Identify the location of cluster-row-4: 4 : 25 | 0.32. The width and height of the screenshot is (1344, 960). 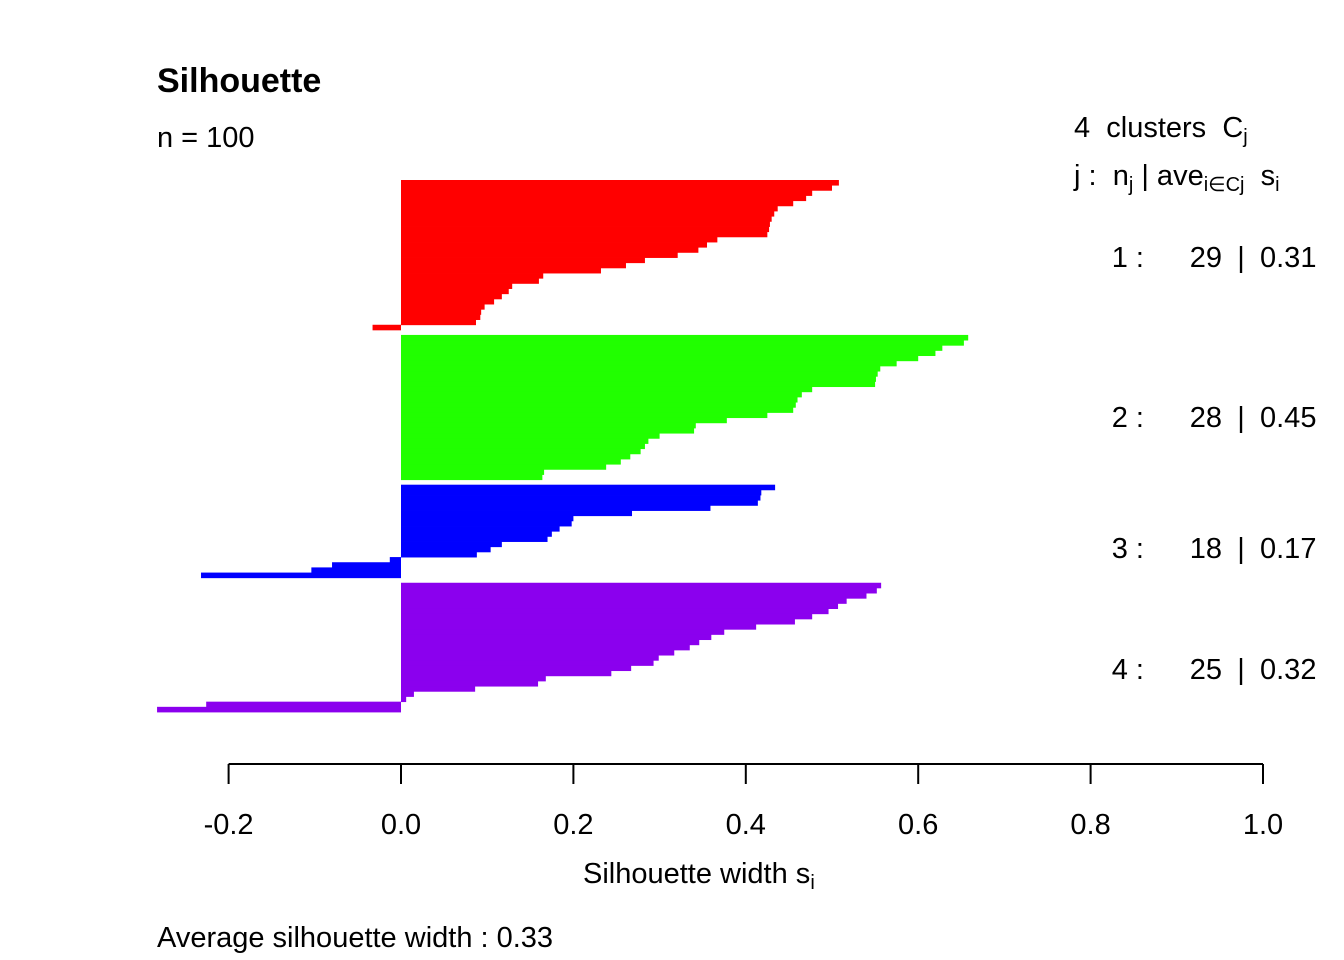
(1213, 670).